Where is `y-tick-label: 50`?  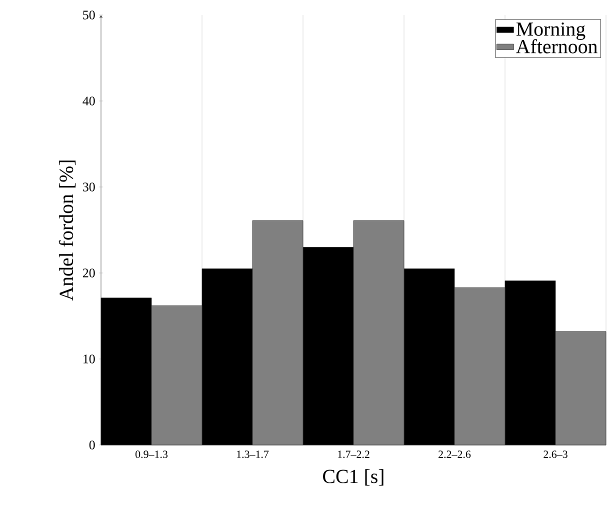
y-tick-label: 50 is located at coordinates (89, 15).